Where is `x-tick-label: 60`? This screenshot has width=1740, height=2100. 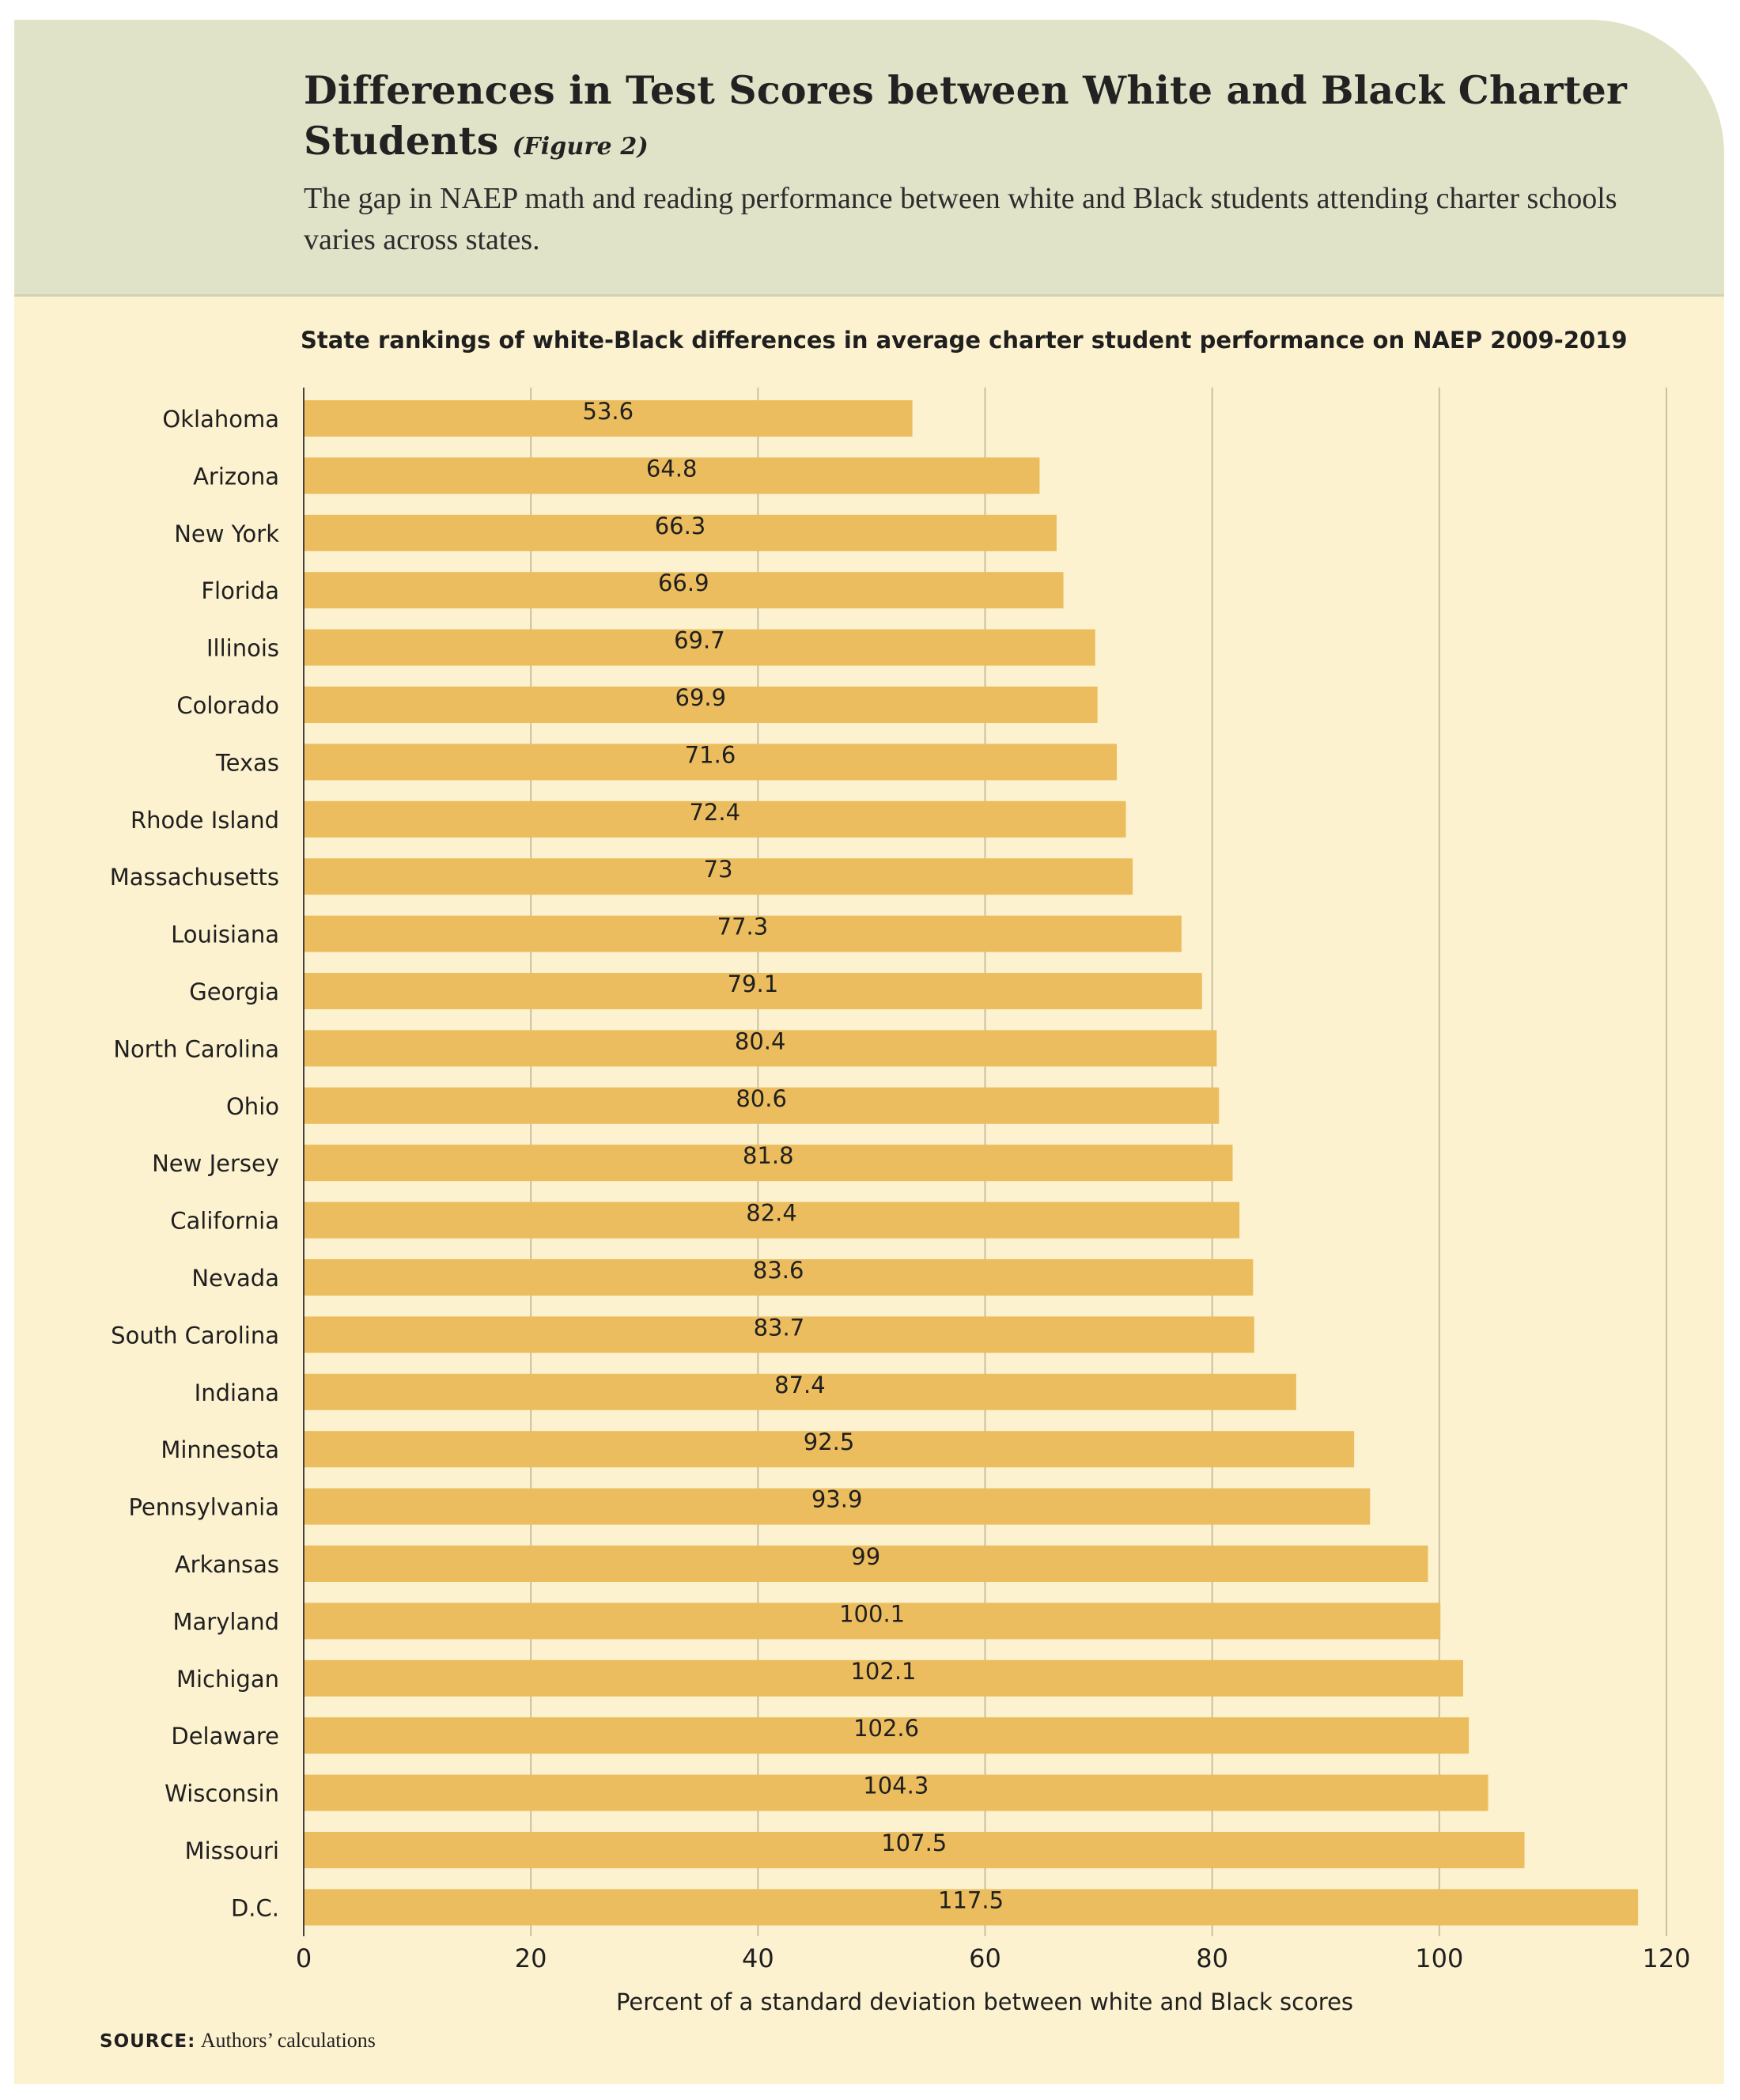
x-tick-label: 60 is located at coordinates (985, 1958).